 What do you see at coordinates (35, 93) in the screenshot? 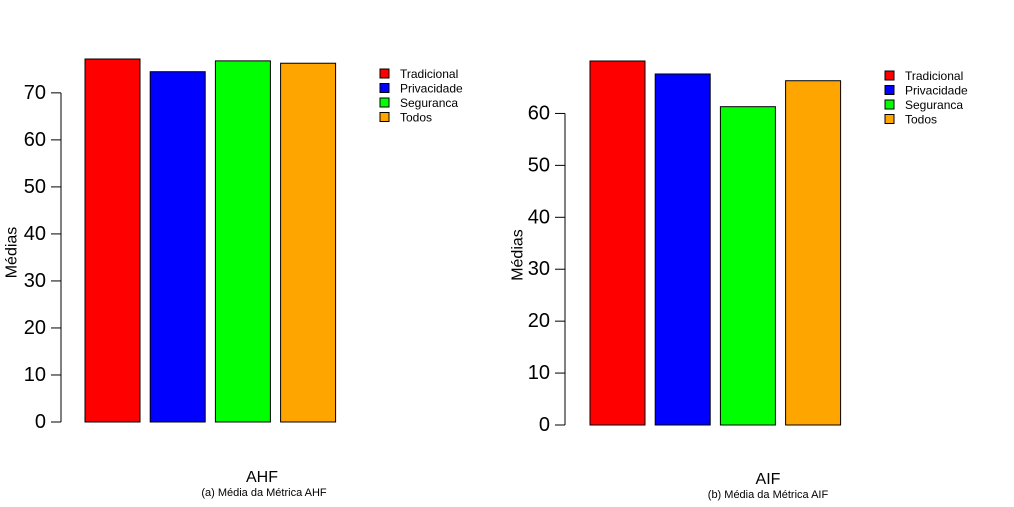
I see `y-tick-label: 70` at bounding box center [35, 93].